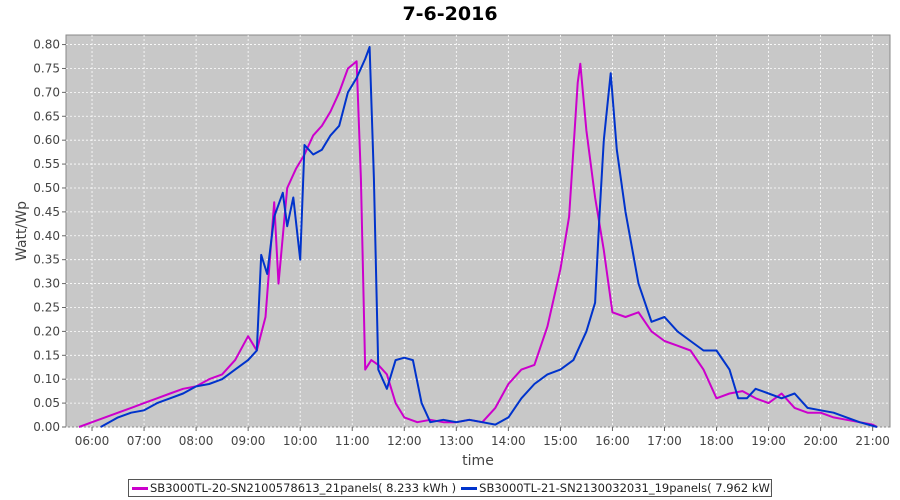 The height and width of the screenshot is (500, 900). Describe the element at coordinates (46, 355) in the screenshot. I see `y-tick-label: 0.15` at that location.